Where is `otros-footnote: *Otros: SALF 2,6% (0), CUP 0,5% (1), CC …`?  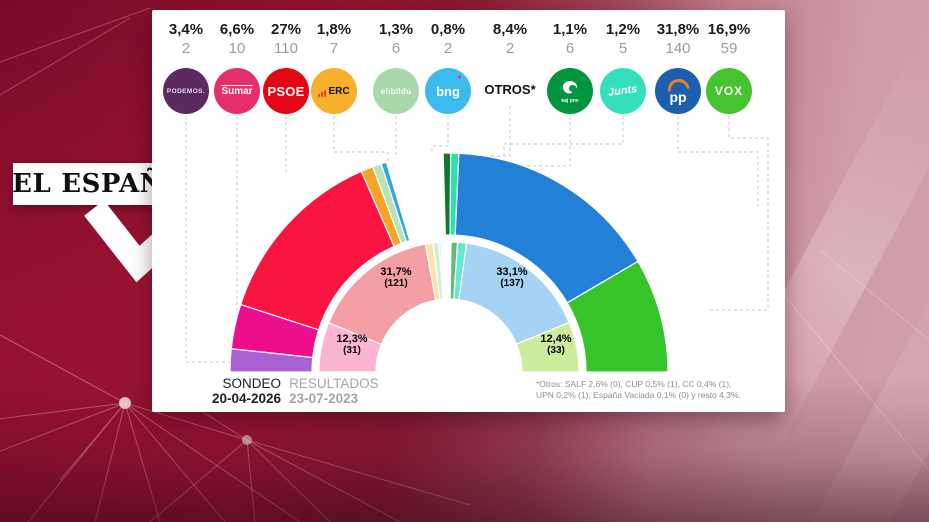 otros-footnote: *Otros: SALF 2,6% (0), CUP 0,5% (1), CC … is located at coordinates (638, 389).